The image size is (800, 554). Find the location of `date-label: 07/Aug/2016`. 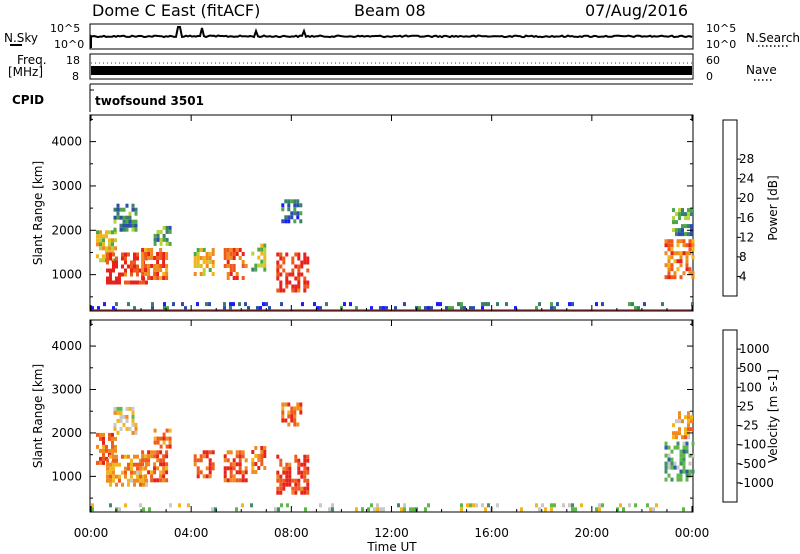

date-label: 07/Aug/2016 is located at coordinates (636, 10).